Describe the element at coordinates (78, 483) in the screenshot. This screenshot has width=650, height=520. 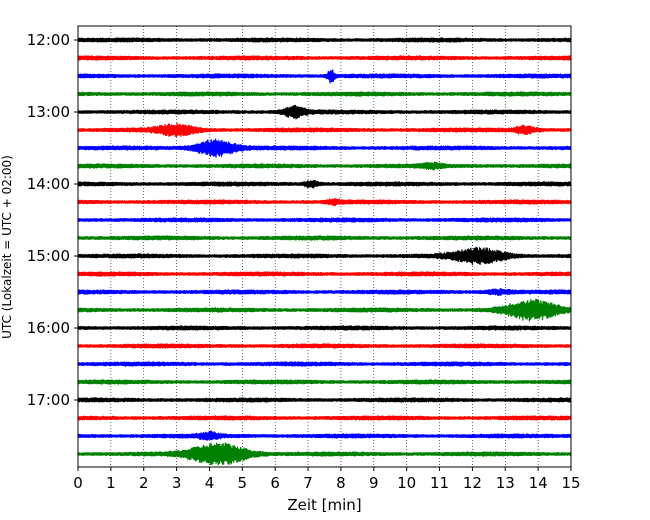
I see `x-tick-label: 0` at that location.